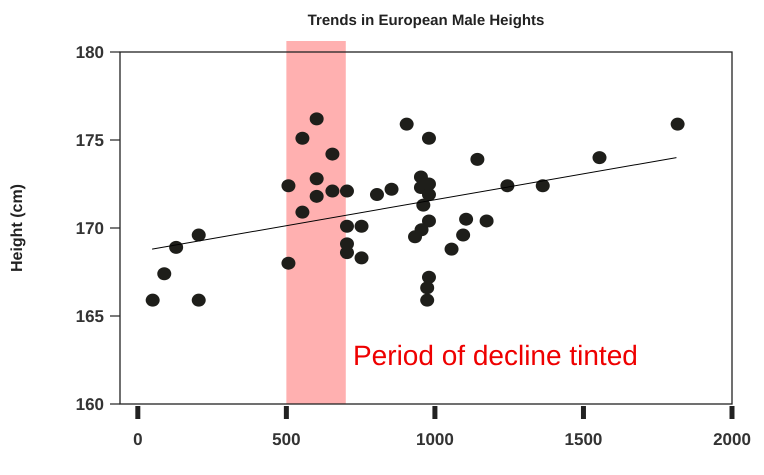 Image resolution: width=764 pixels, height=475 pixels. What do you see at coordinates (90, 404) in the screenshot?
I see `y-tick-label: 160` at bounding box center [90, 404].